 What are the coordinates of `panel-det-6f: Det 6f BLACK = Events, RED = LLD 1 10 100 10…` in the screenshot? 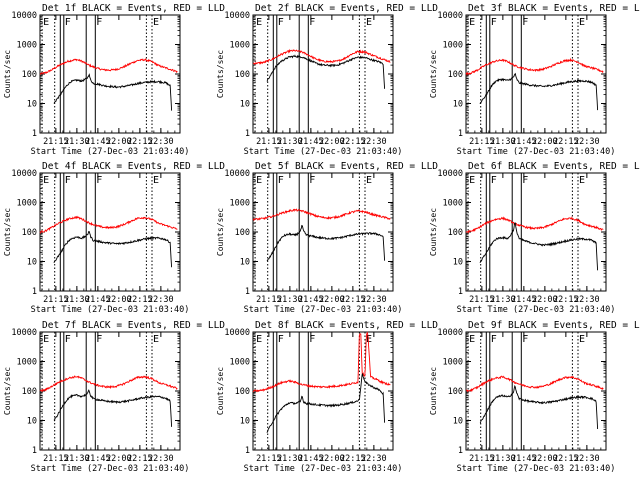 It's located at (534, 238).